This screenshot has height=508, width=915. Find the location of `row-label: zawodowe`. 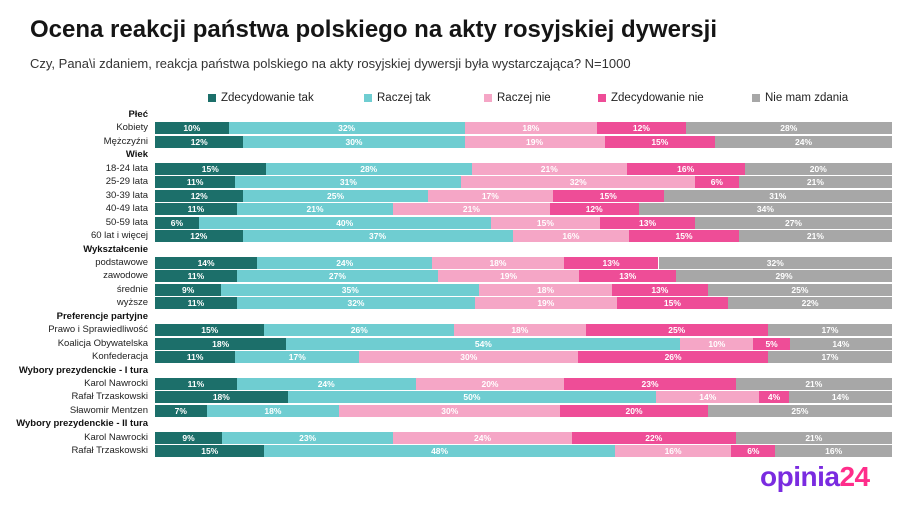

row-label: zawodowe is located at coordinates (125, 275).